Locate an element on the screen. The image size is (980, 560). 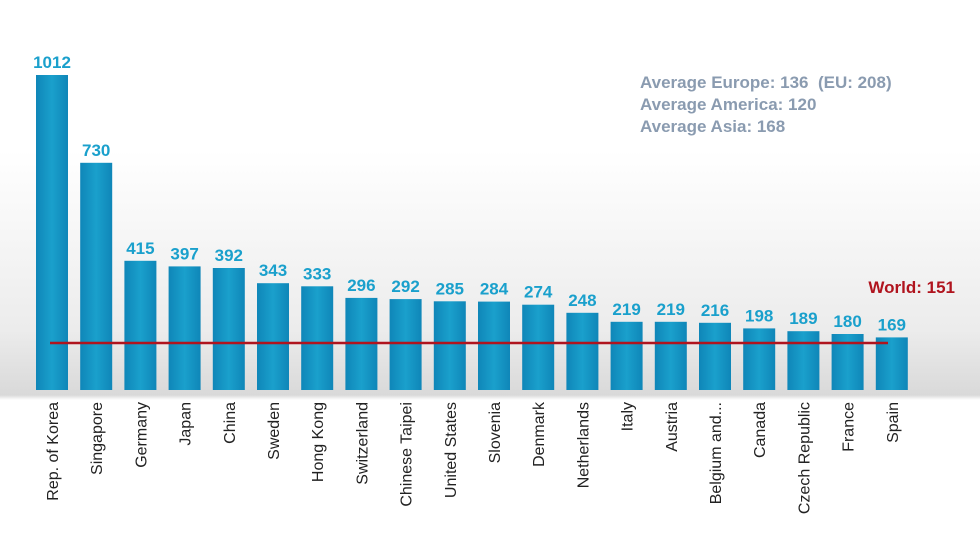
category-label: Spain is located at coordinates (893, 422).